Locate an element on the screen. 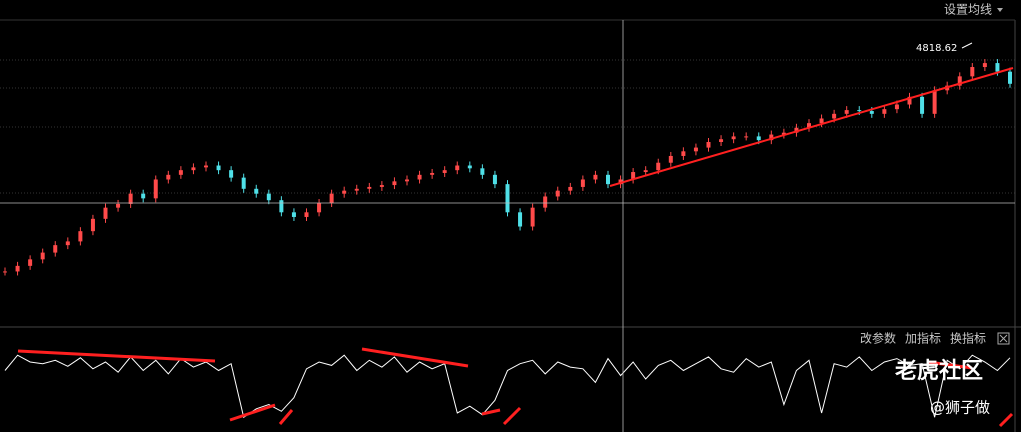  close-button is located at coordinates (1003, 338).